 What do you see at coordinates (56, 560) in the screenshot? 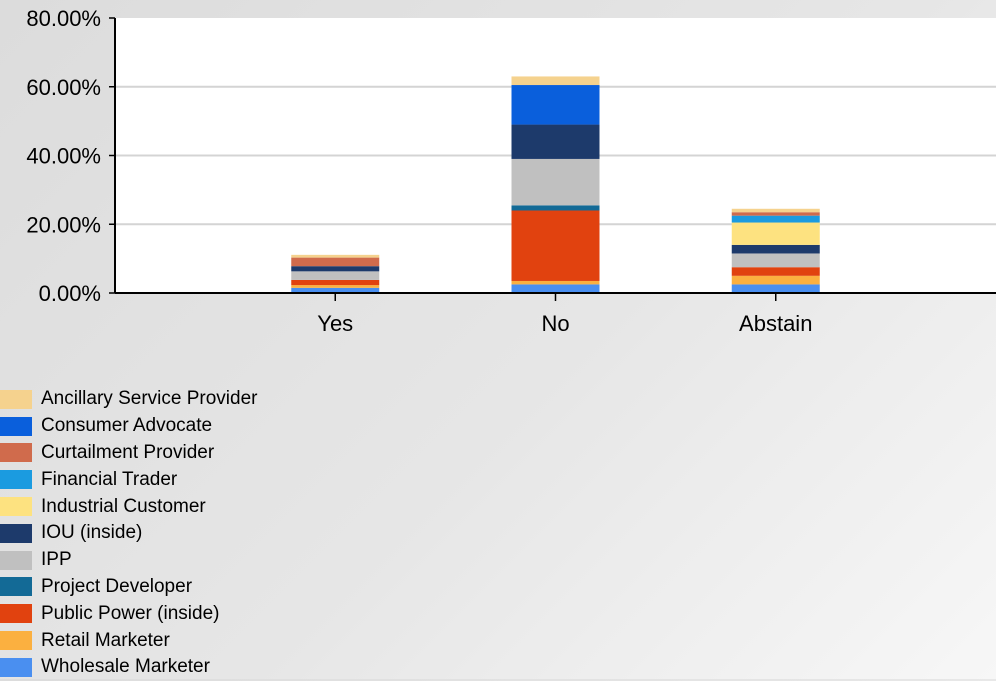
I see `legend-label: IPP` at bounding box center [56, 560].